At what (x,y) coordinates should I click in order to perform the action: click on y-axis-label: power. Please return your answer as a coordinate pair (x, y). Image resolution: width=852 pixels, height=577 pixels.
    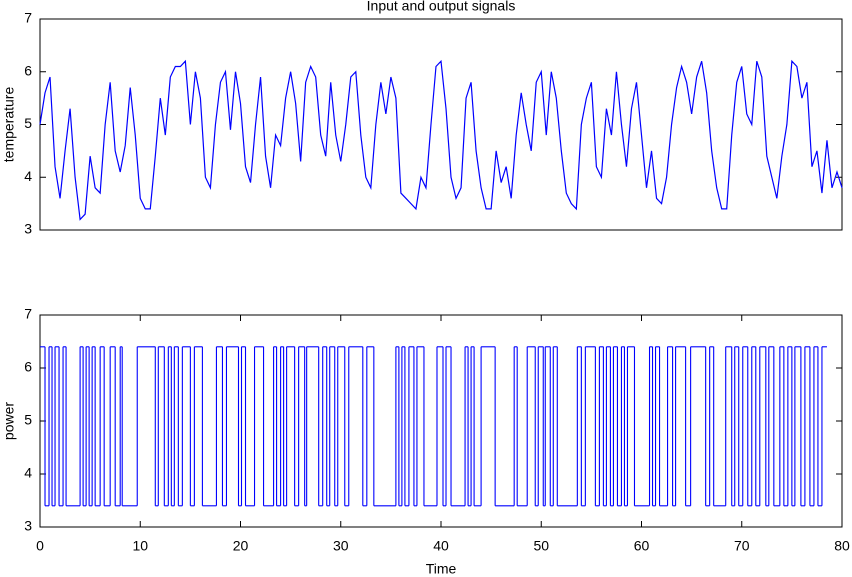
    Looking at the image, I should click on (9, 421).